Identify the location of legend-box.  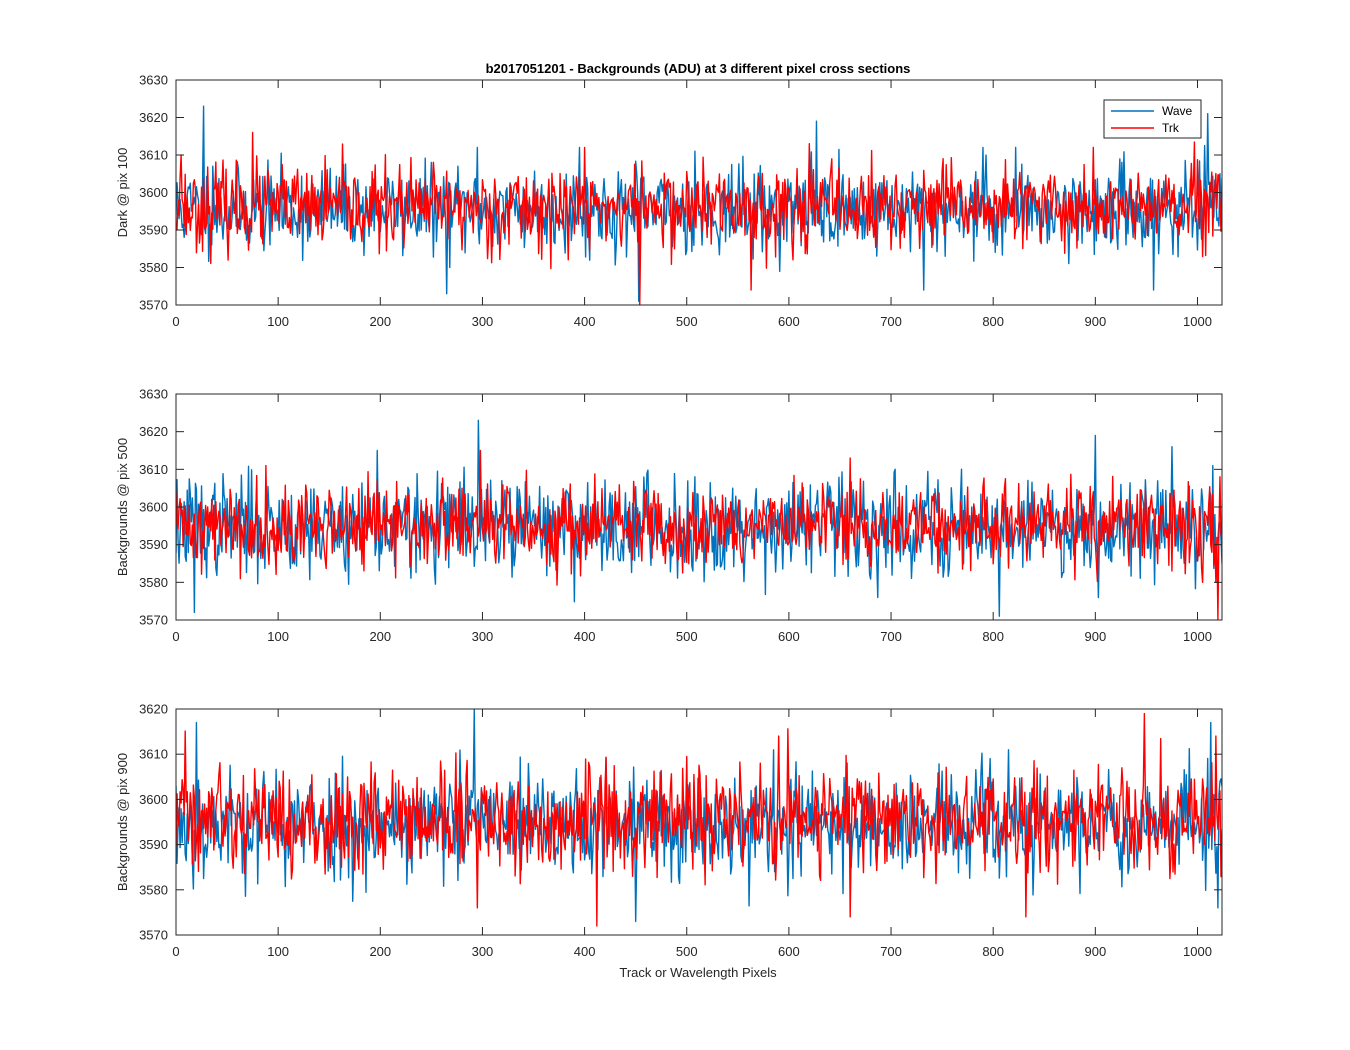
(1152, 119).